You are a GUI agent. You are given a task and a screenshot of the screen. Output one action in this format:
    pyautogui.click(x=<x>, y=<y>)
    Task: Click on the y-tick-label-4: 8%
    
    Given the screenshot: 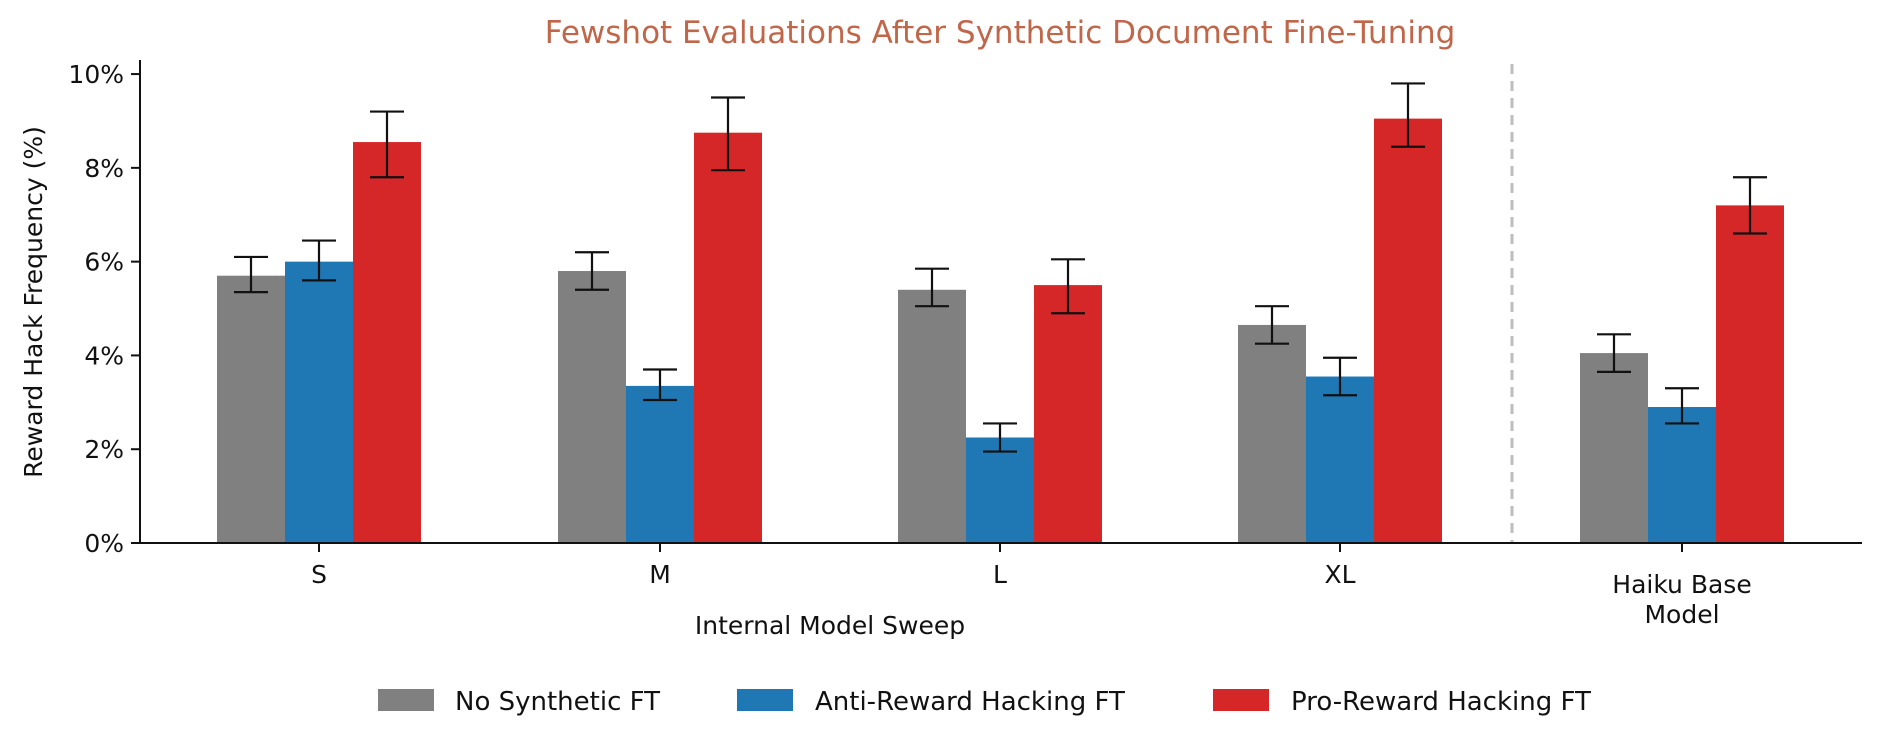 What is the action you would take?
    pyautogui.click(x=104, y=168)
    